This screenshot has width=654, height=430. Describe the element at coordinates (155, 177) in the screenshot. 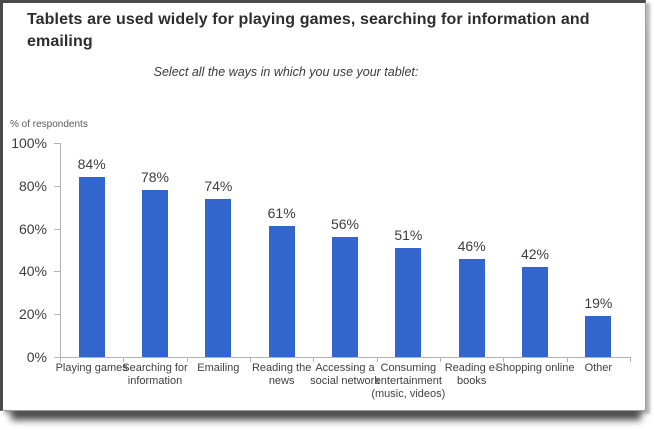

I see `bar-value-label: 78%` at that location.